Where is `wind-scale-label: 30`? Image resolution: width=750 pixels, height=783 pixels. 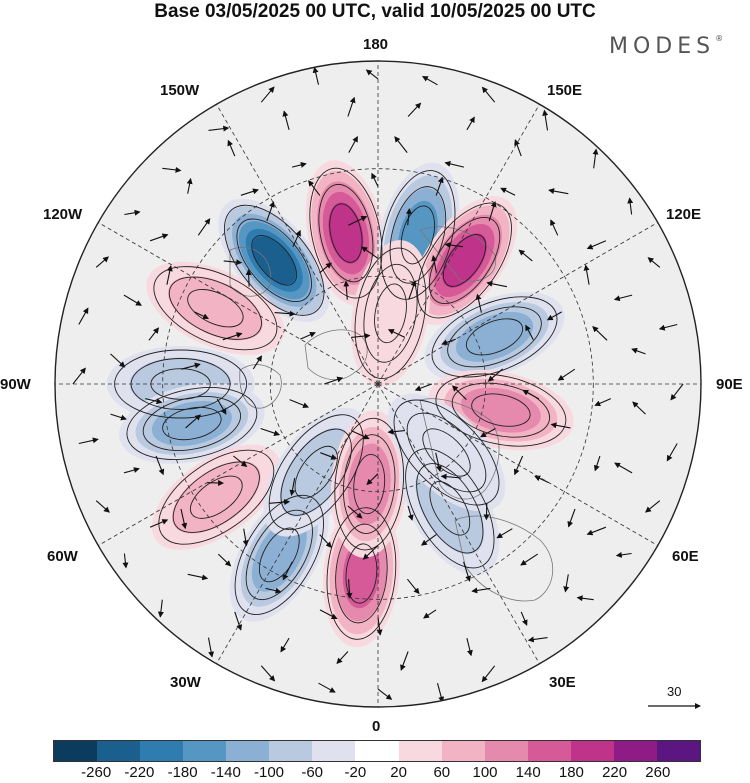 wind-scale-label: 30 is located at coordinates (674, 691).